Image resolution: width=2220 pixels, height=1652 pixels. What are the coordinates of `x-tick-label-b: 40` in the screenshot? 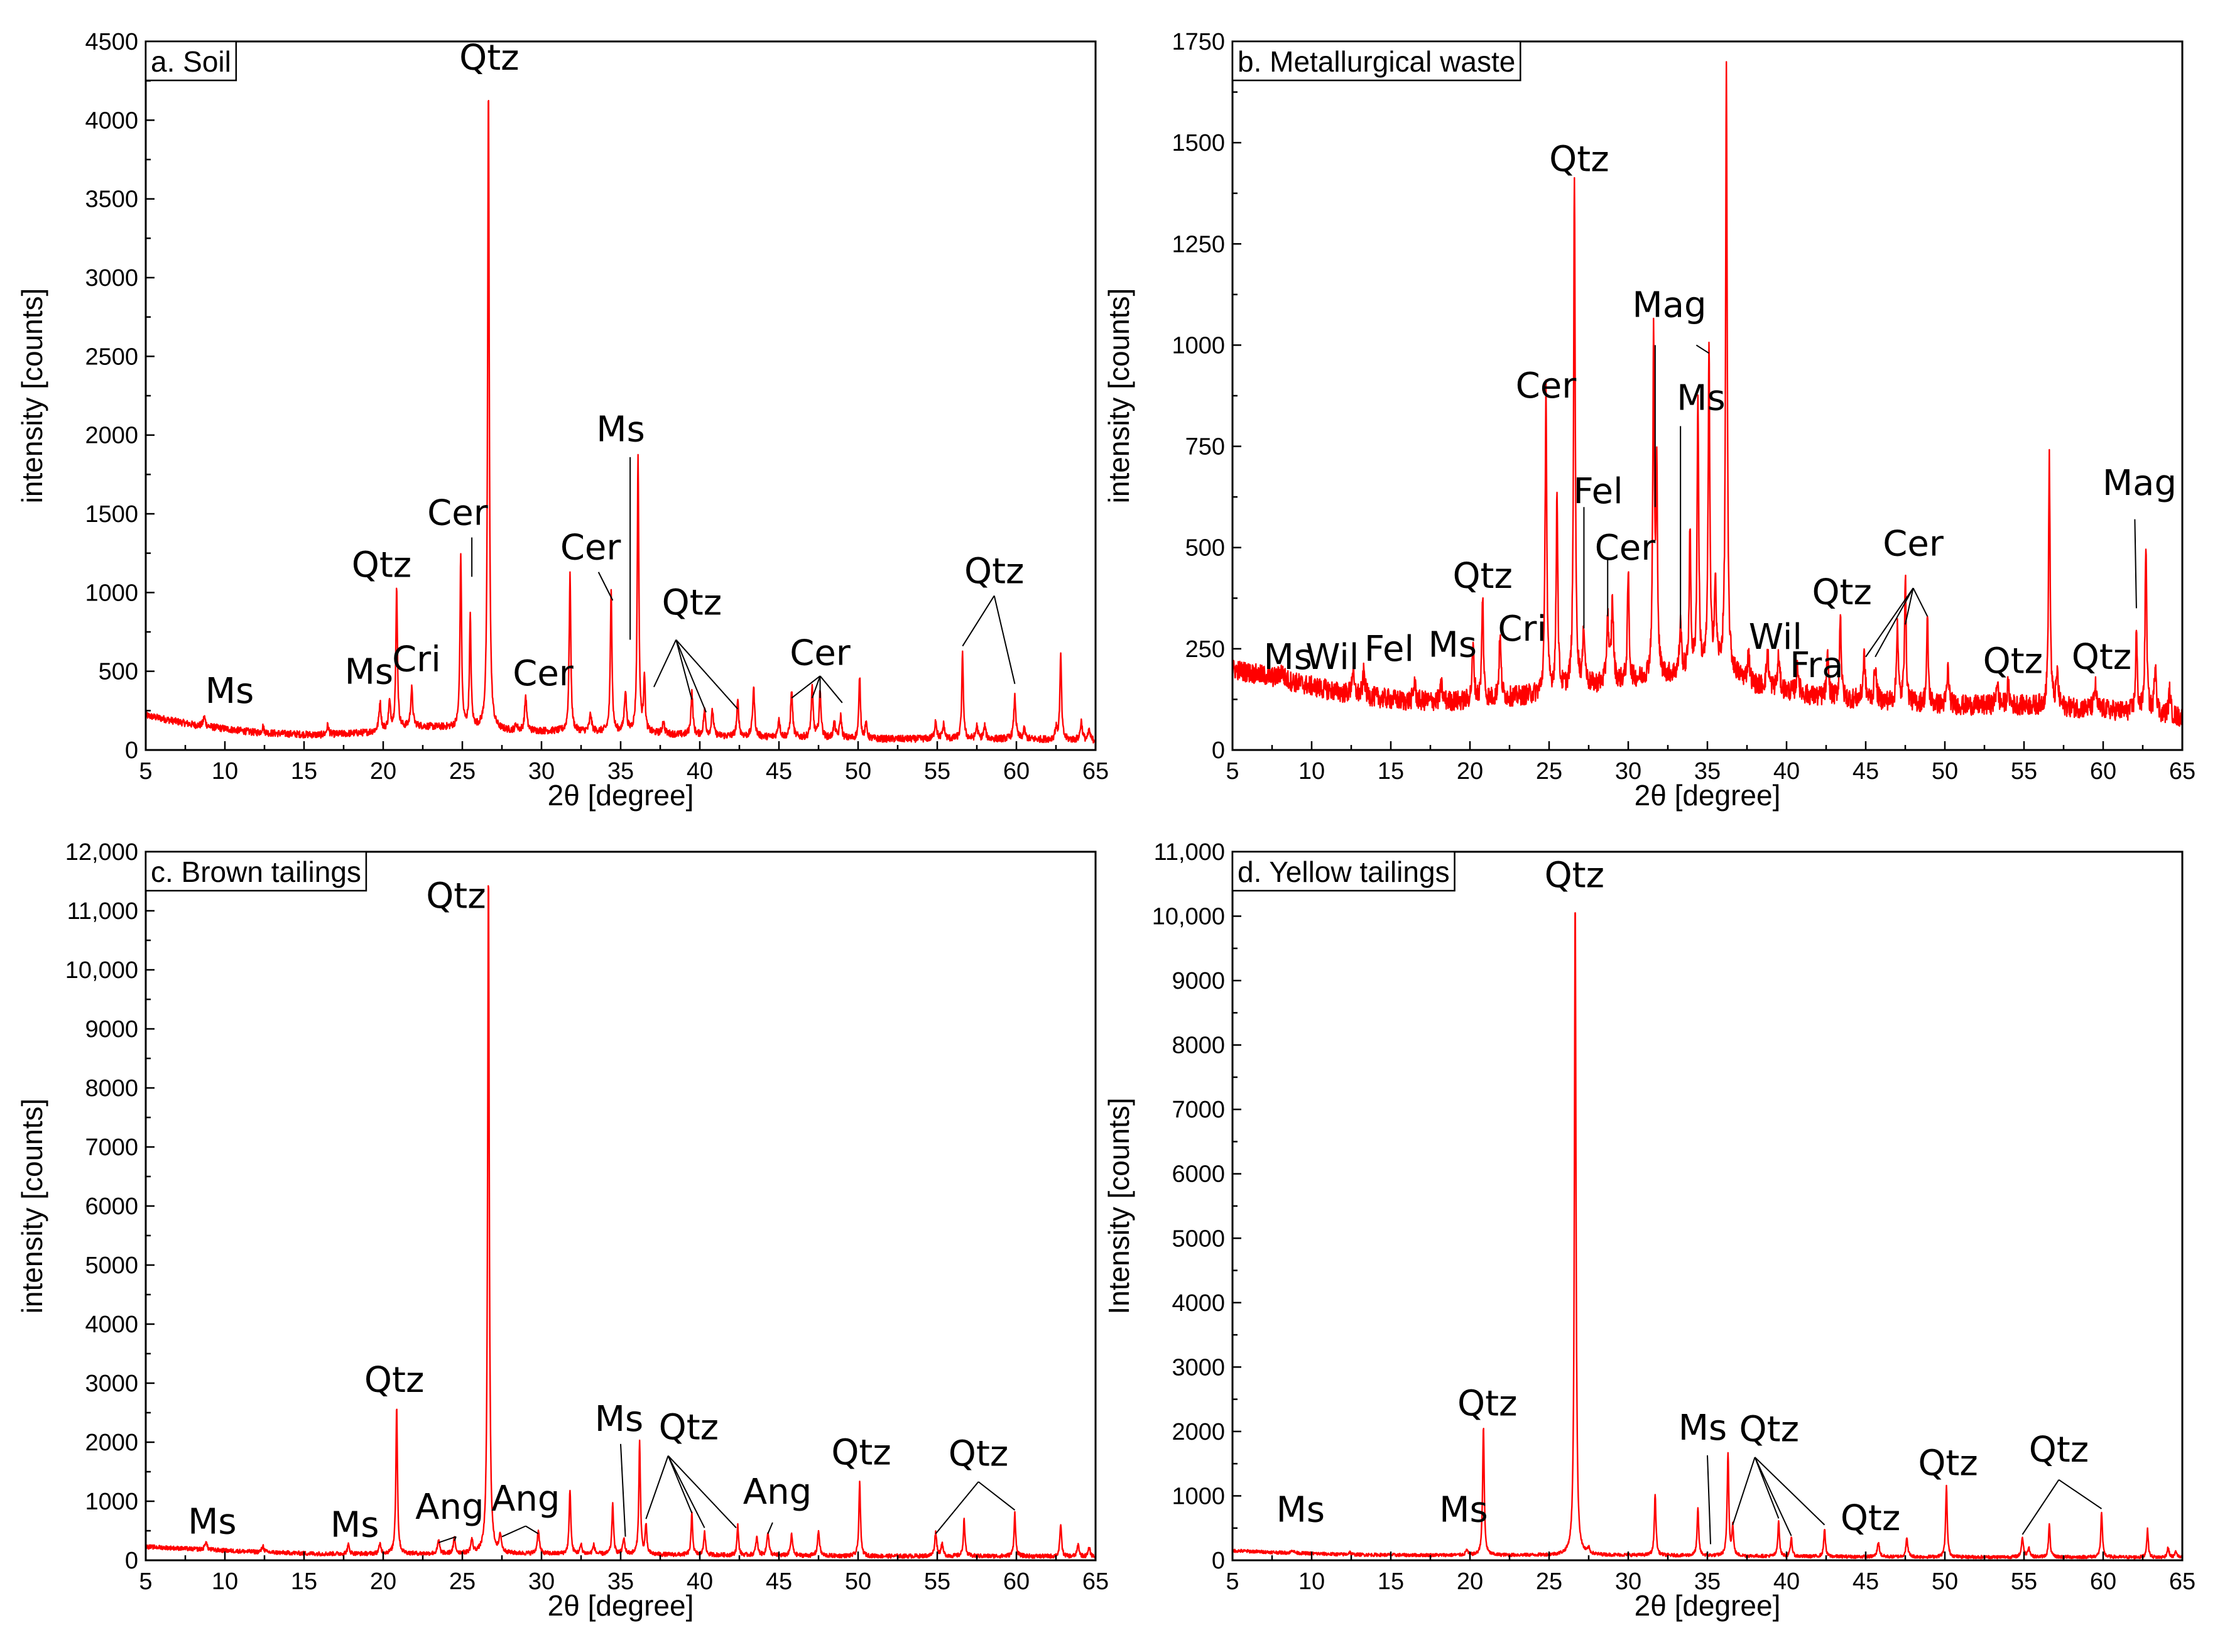 It's located at (1786, 771).